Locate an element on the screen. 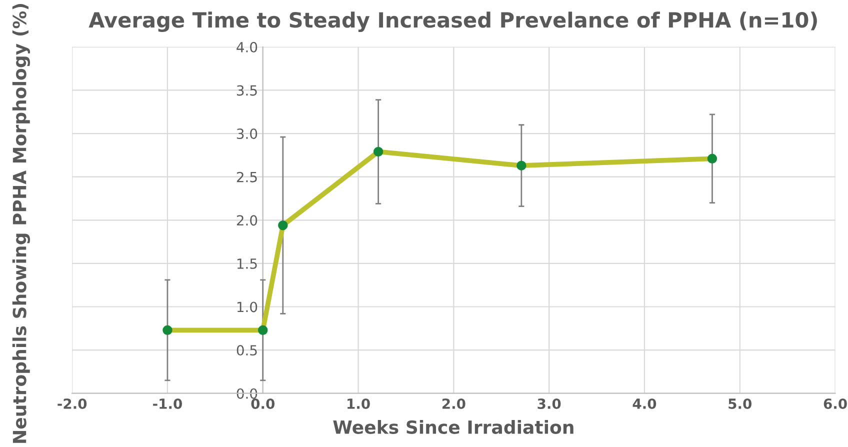 This screenshot has width=848, height=447. x-tick-label: 0.0 is located at coordinates (263, 403).